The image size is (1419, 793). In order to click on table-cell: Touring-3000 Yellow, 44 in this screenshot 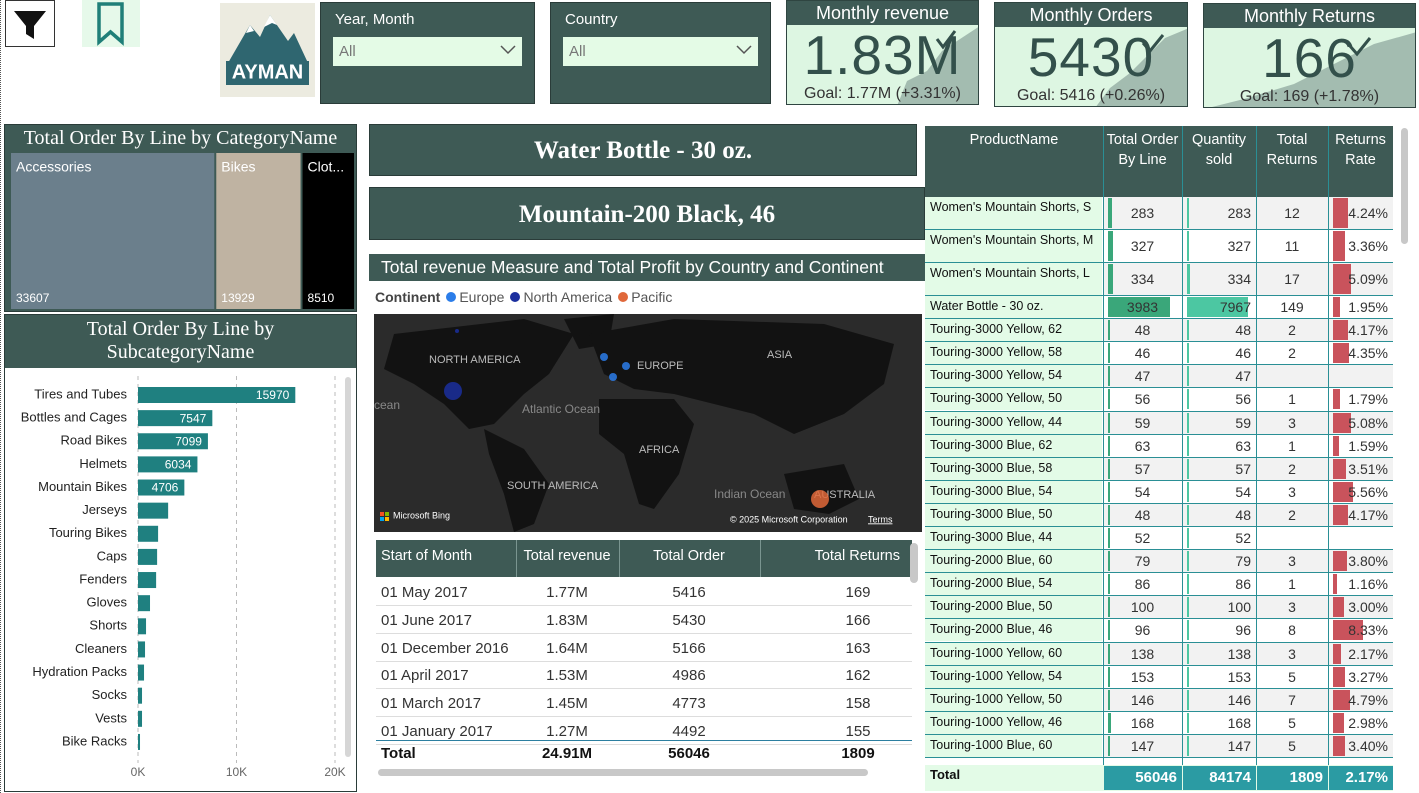, I will do `click(996, 421)`.